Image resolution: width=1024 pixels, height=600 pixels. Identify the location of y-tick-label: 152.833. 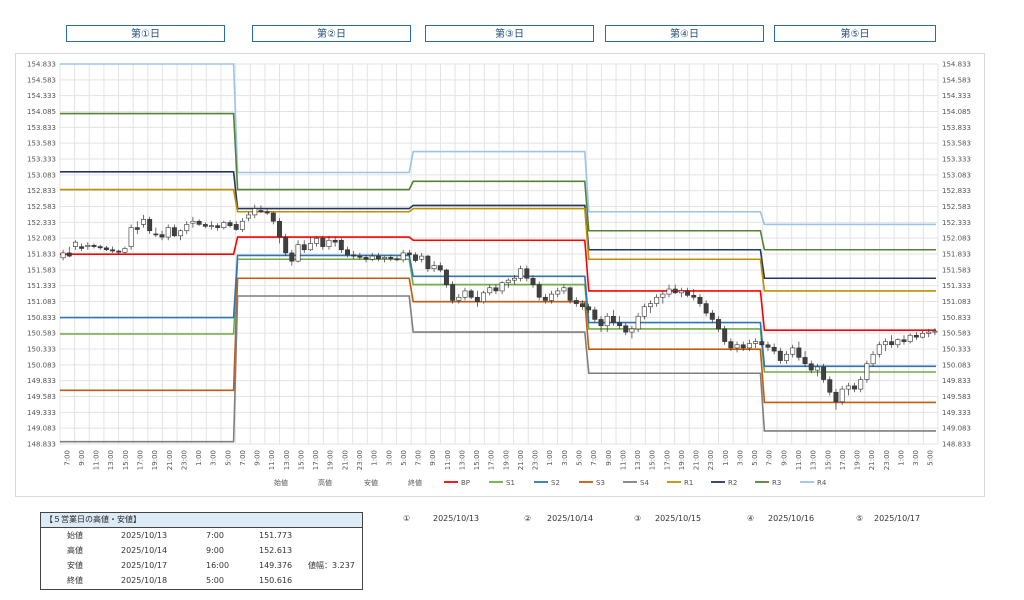
(956, 191).